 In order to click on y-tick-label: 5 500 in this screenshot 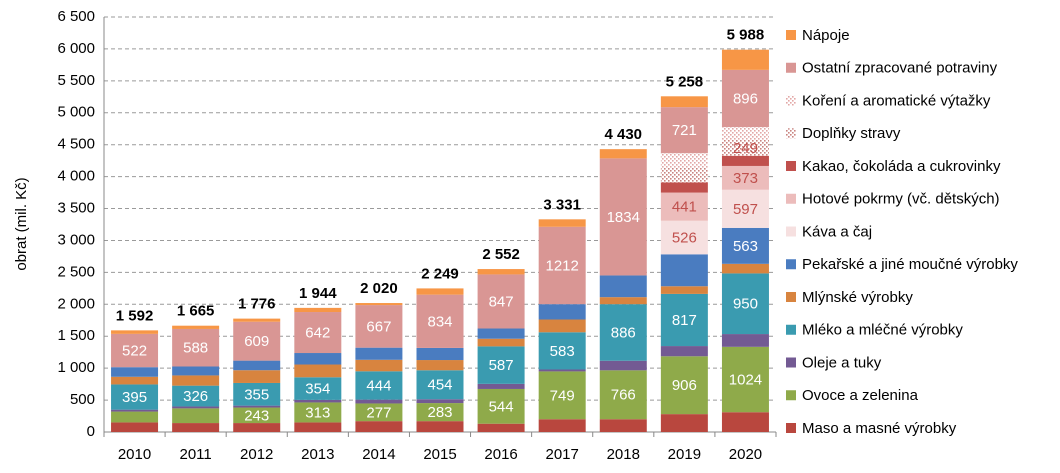, I will do `click(76, 80)`.